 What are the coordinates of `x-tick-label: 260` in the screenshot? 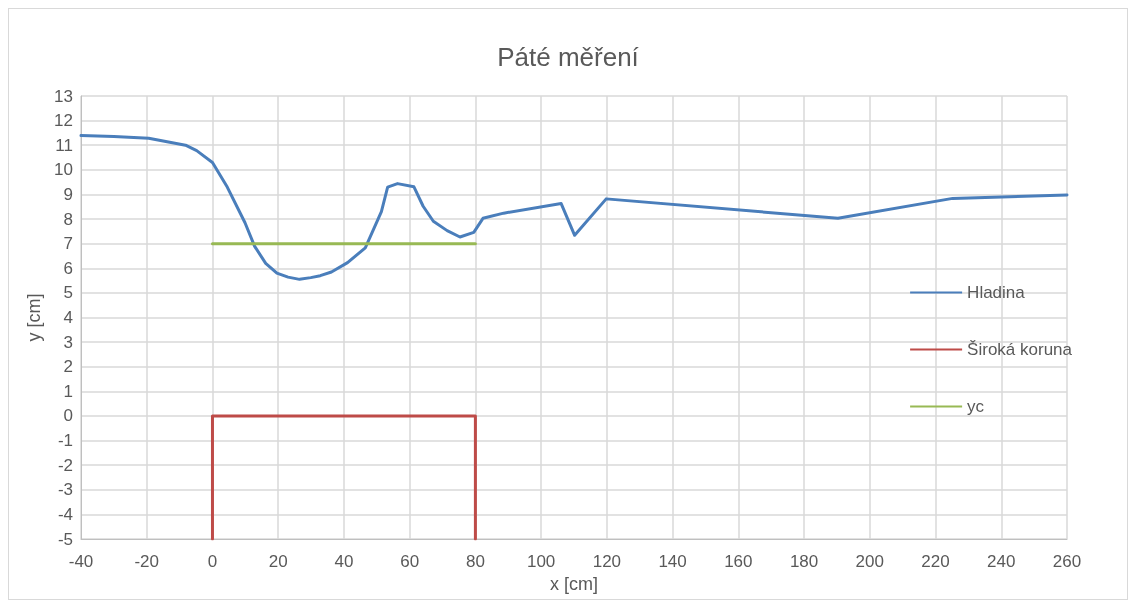 It's located at (1067, 561).